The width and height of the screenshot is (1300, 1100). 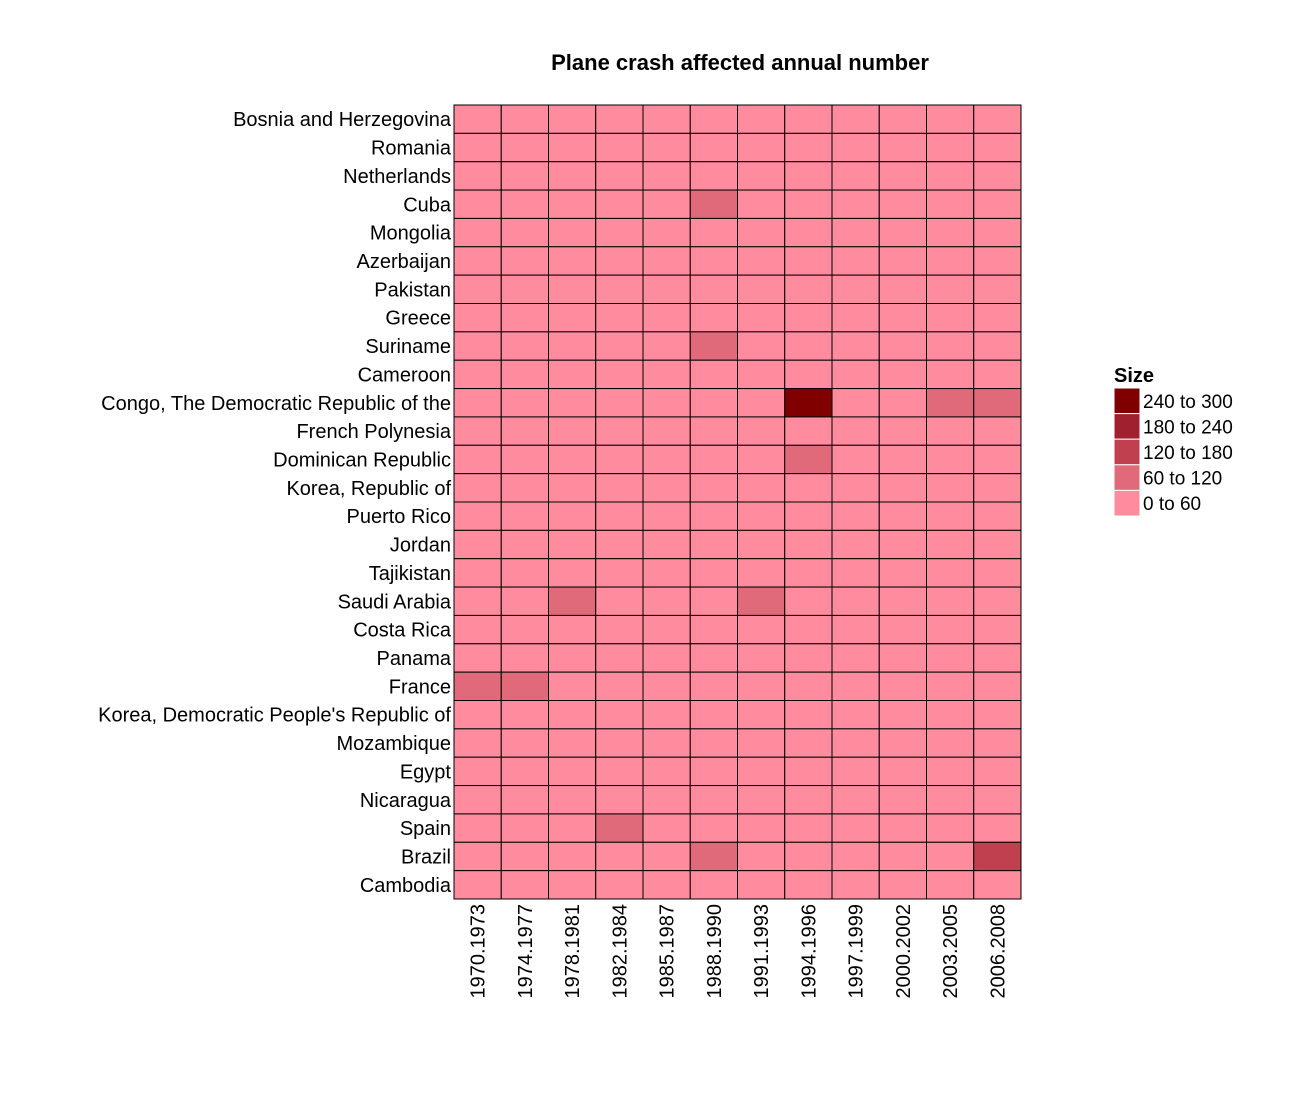 What do you see at coordinates (408, 347) in the screenshot?
I see `y-tick-label: Suriname` at bounding box center [408, 347].